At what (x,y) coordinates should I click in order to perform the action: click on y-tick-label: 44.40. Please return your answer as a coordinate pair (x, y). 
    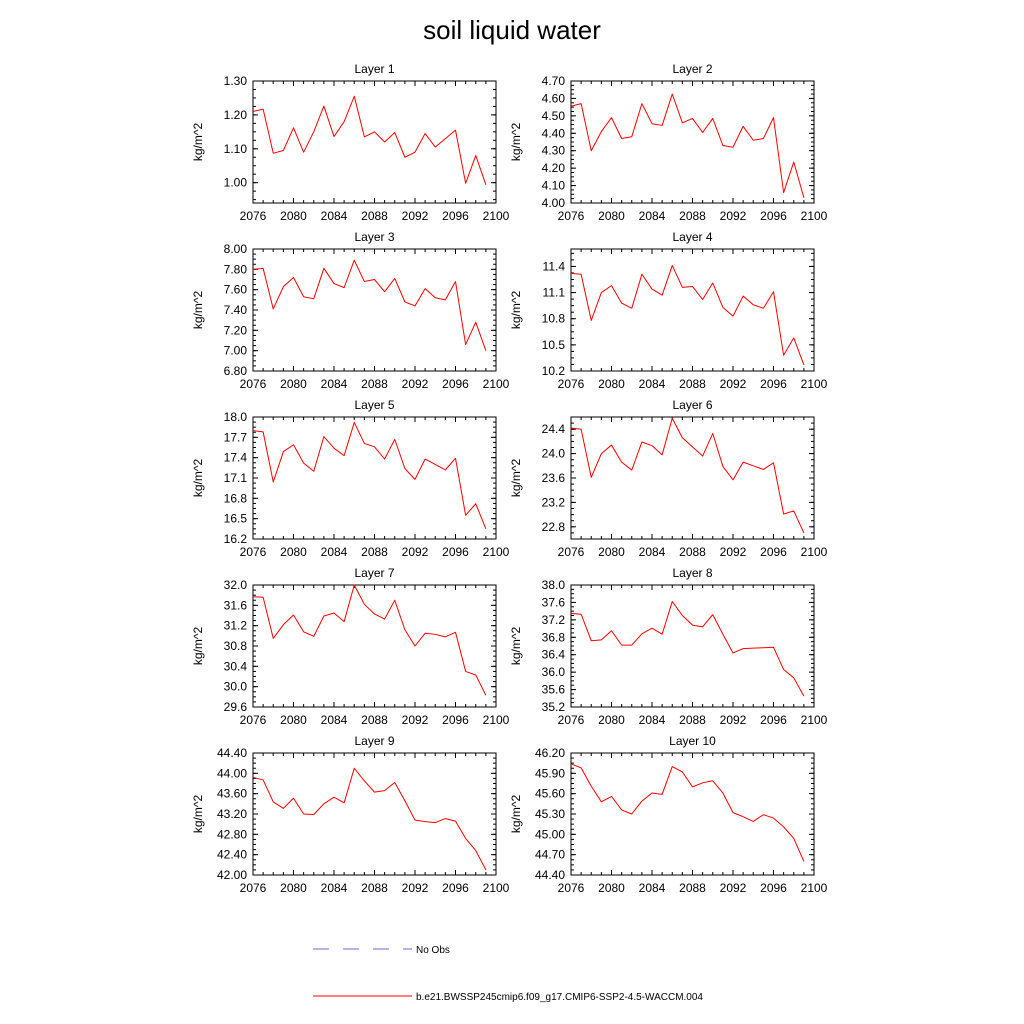
    Looking at the image, I should click on (232, 753).